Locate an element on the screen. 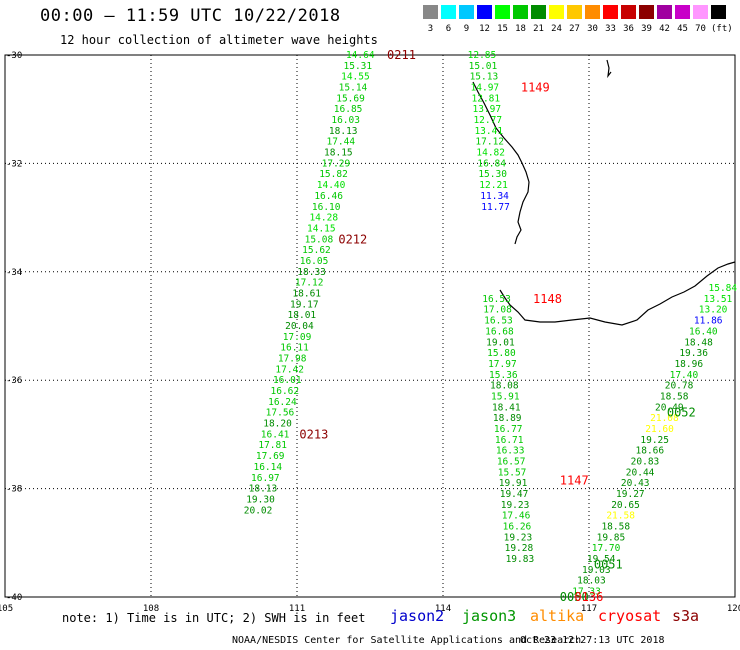  wave-height-value: 15.08 is located at coordinates (319, 239).